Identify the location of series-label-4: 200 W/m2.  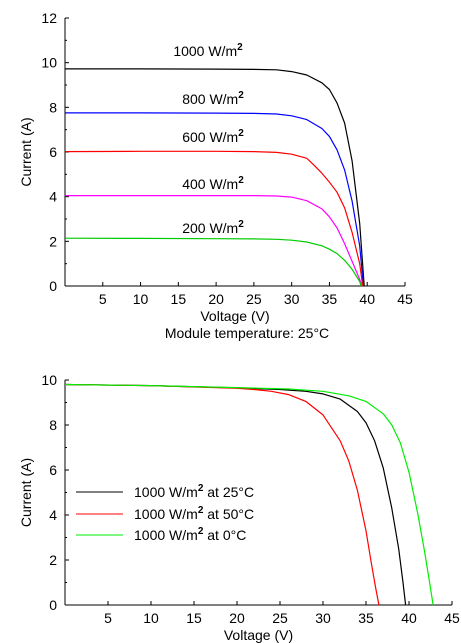
(213, 227).